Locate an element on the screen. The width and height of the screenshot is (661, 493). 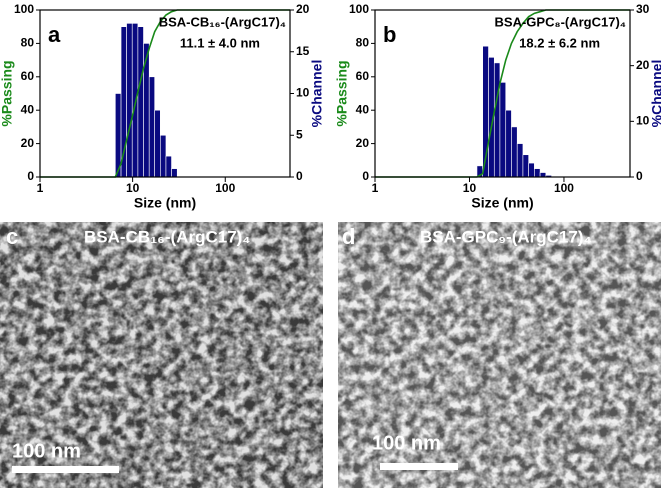
y2-tick-label: 5 is located at coordinates (299, 134).